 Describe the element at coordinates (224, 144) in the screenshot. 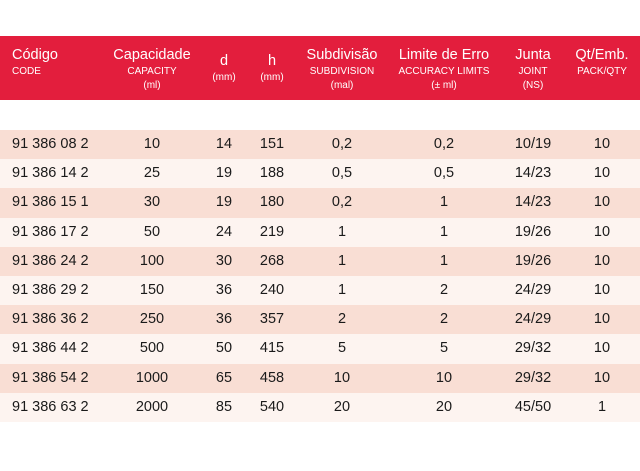

I see `cell-d: 14` at that location.